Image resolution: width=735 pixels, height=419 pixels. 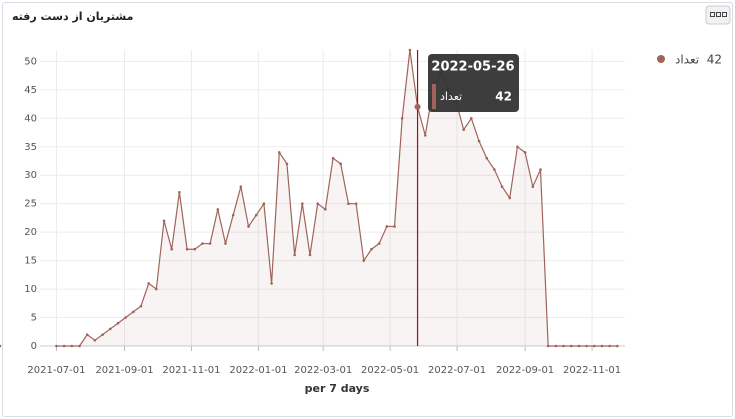 I want to click on legend-label: تعداد, so click(x=687, y=60).